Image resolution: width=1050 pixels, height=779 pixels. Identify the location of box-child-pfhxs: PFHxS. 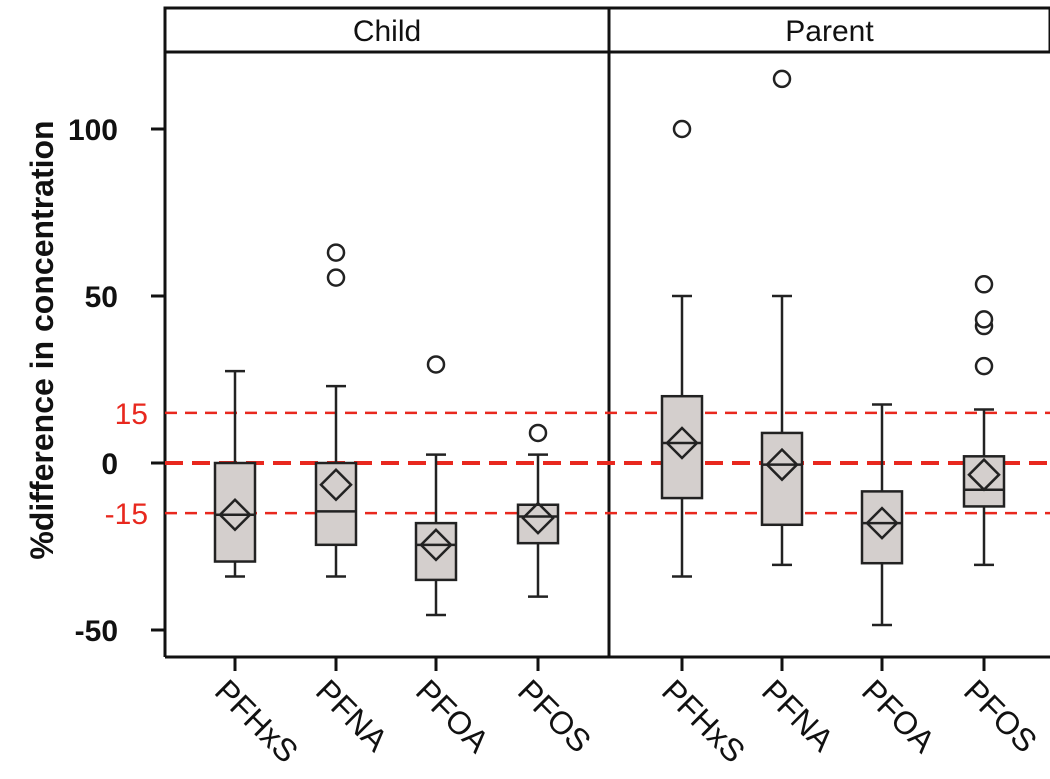
(256, 569).